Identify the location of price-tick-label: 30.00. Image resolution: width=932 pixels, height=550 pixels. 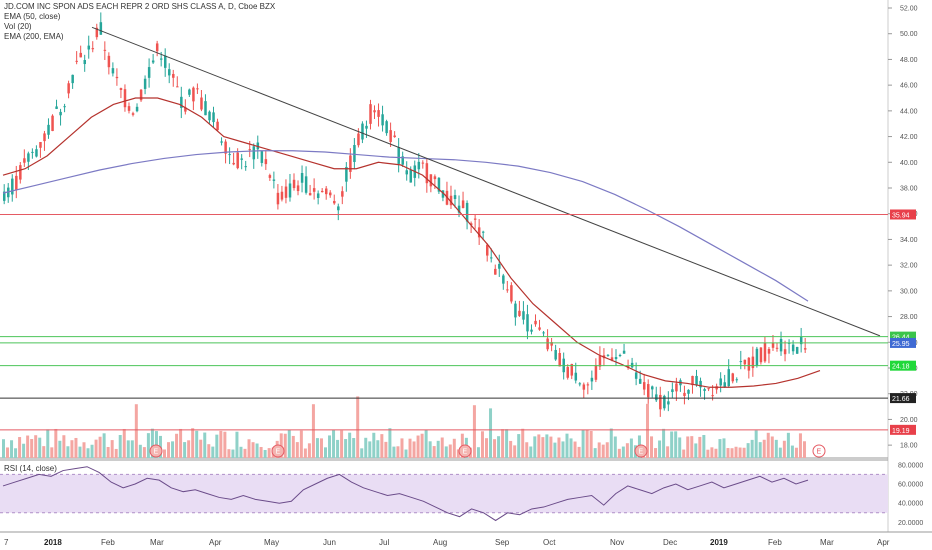
(909, 291).